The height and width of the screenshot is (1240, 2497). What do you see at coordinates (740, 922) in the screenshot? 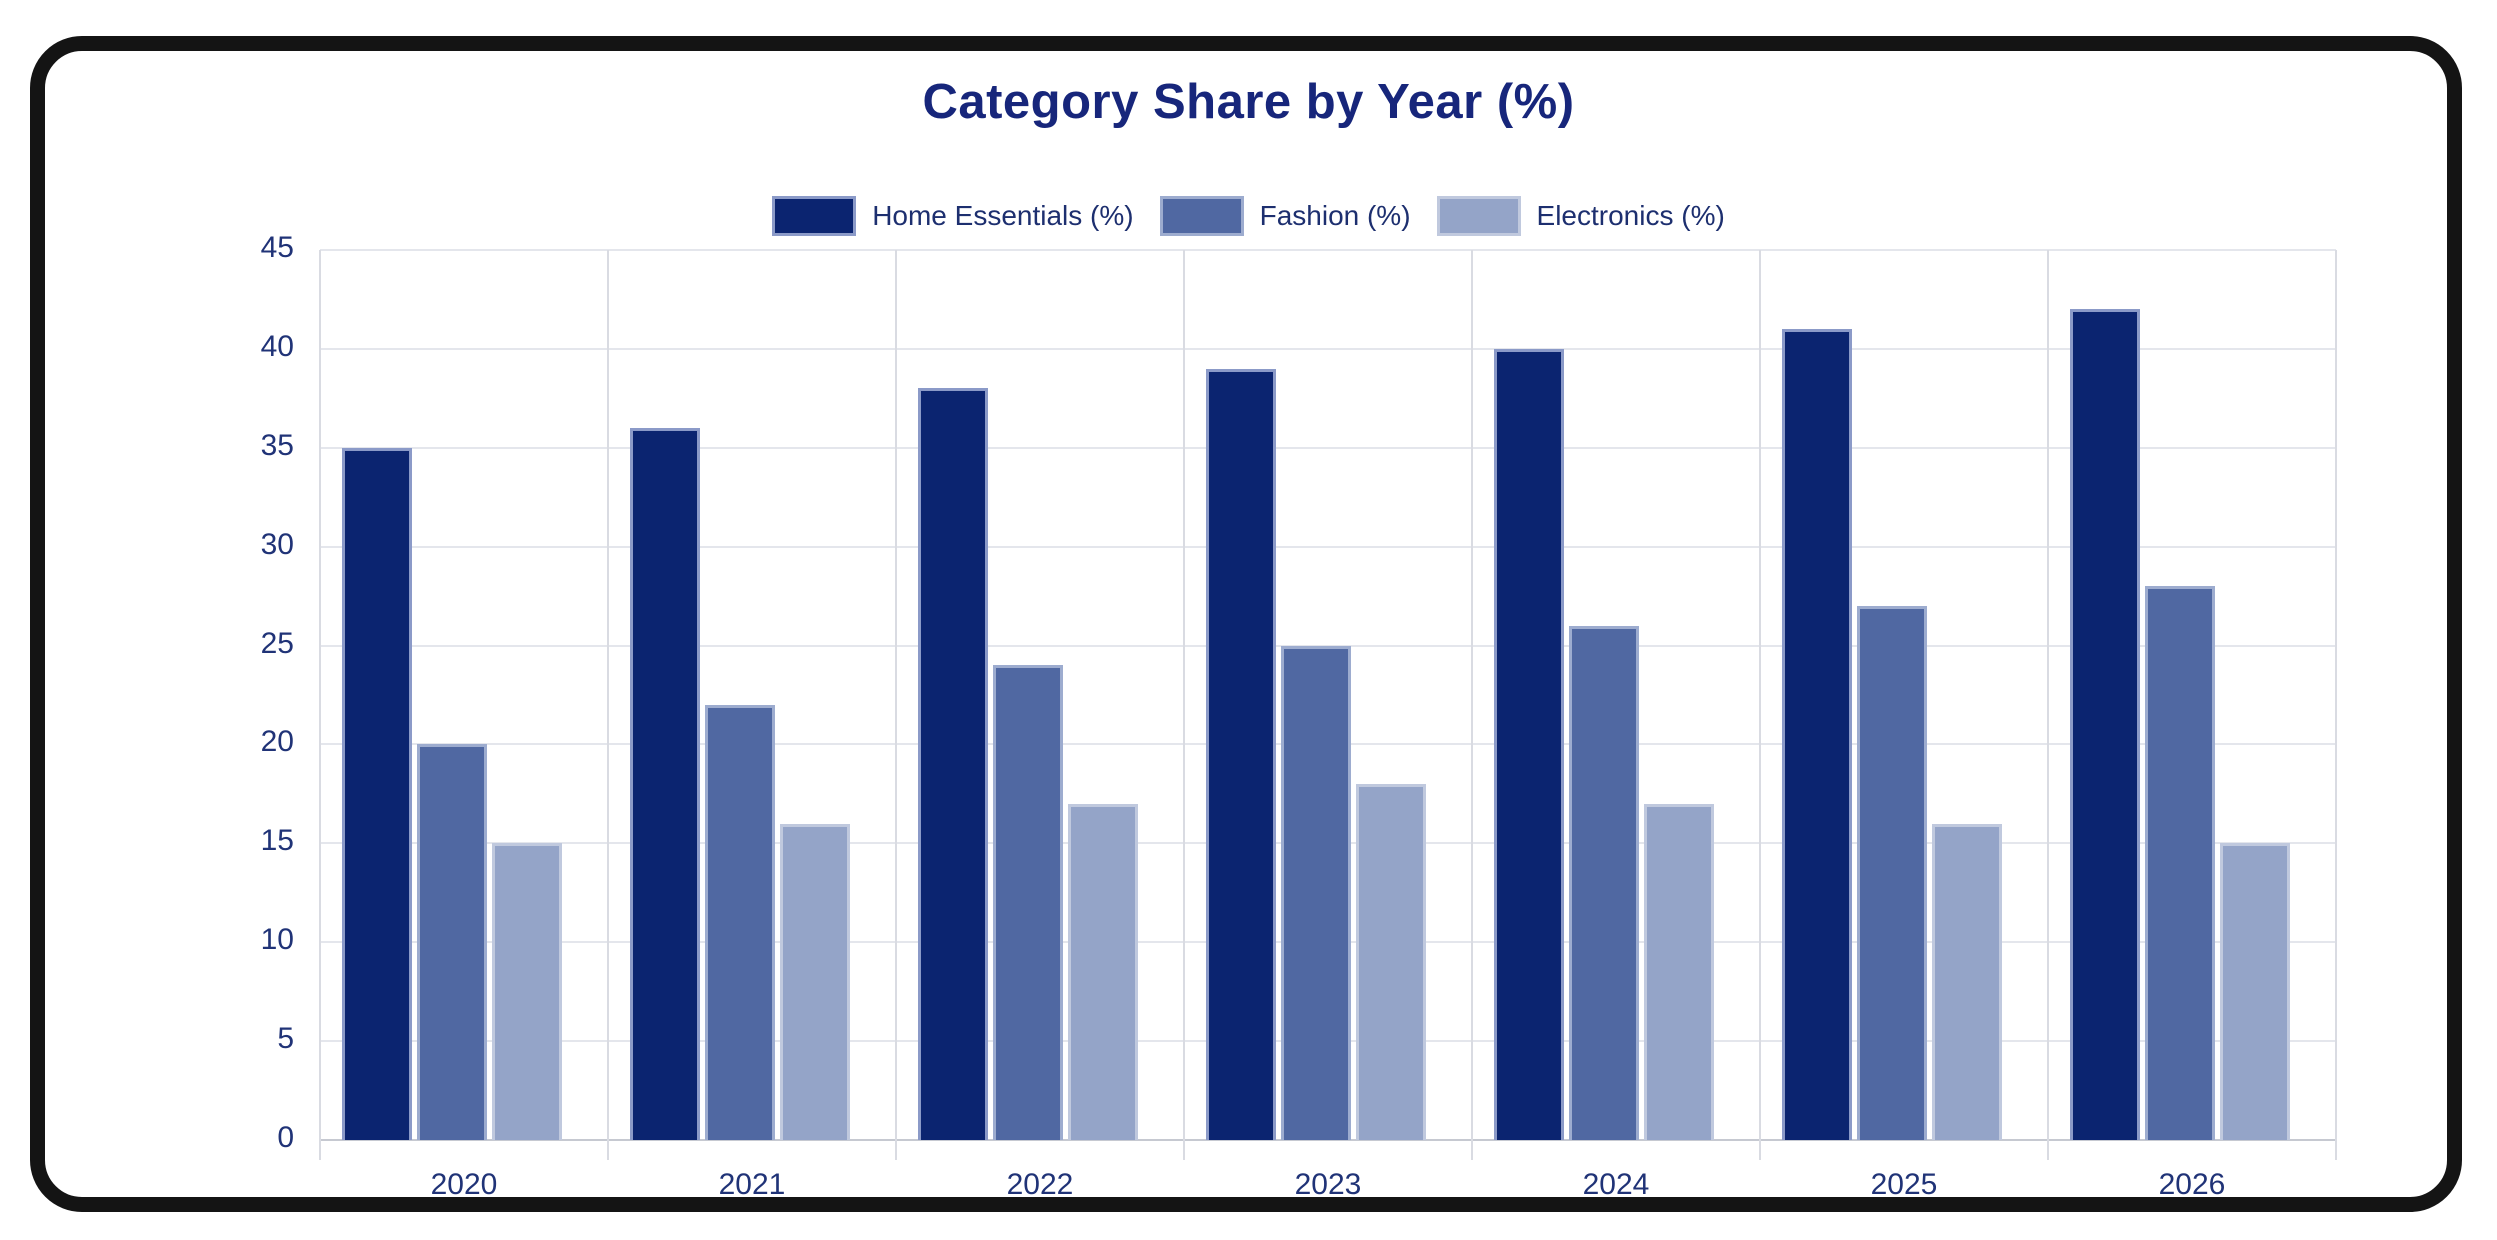
I see `bar-fashion-2021` at bounding box center [740, 922].